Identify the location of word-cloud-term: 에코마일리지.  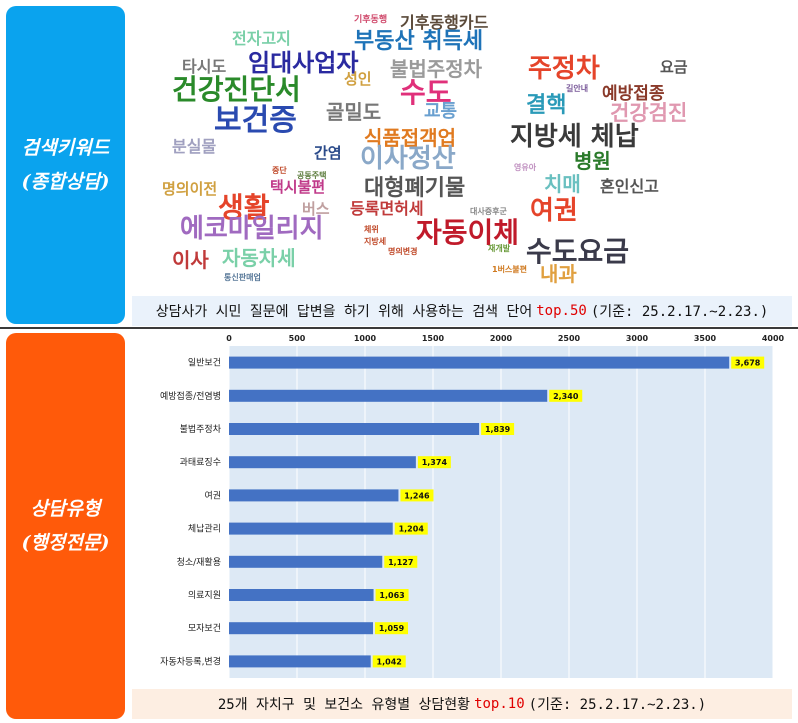
(252, 229).